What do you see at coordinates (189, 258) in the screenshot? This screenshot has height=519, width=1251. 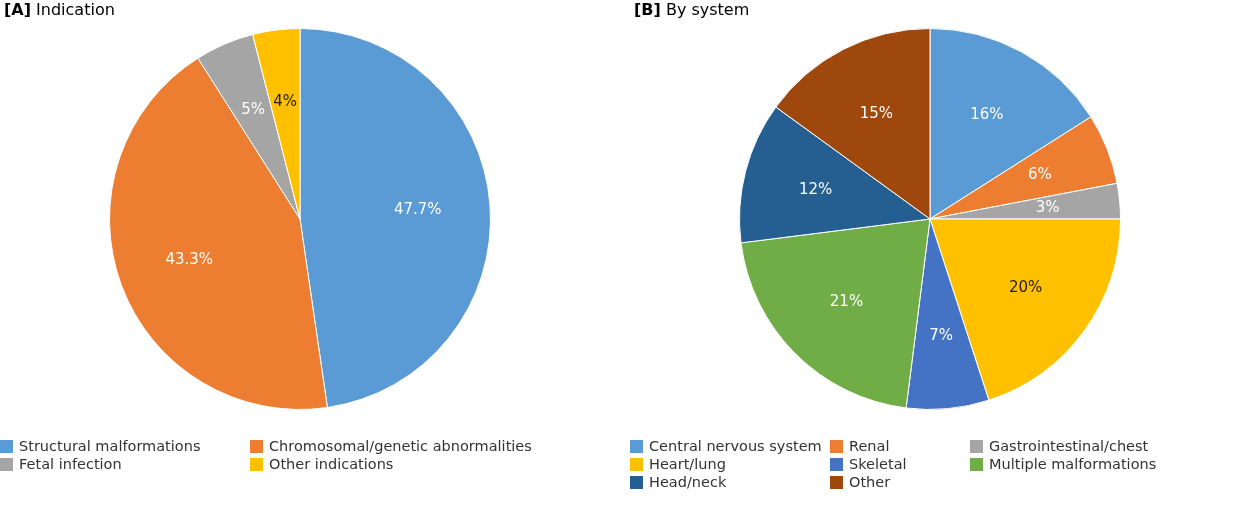 I see `data-label: 43.3%` at bounding box center [189, 258].